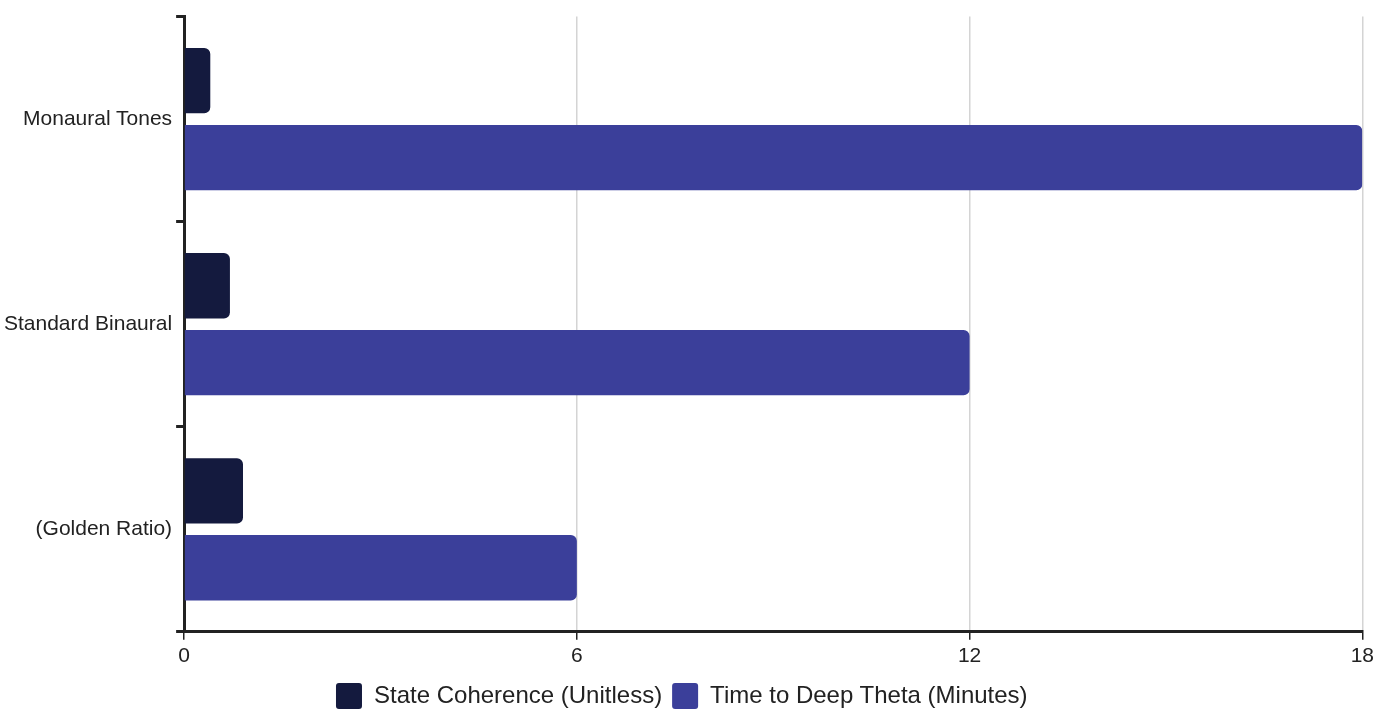 This screenshot has height=719, width=1378. Describe the element at coordinates (98, 117) in the screenshot. I see `y-tick-label: Monaural Tones` at that location.